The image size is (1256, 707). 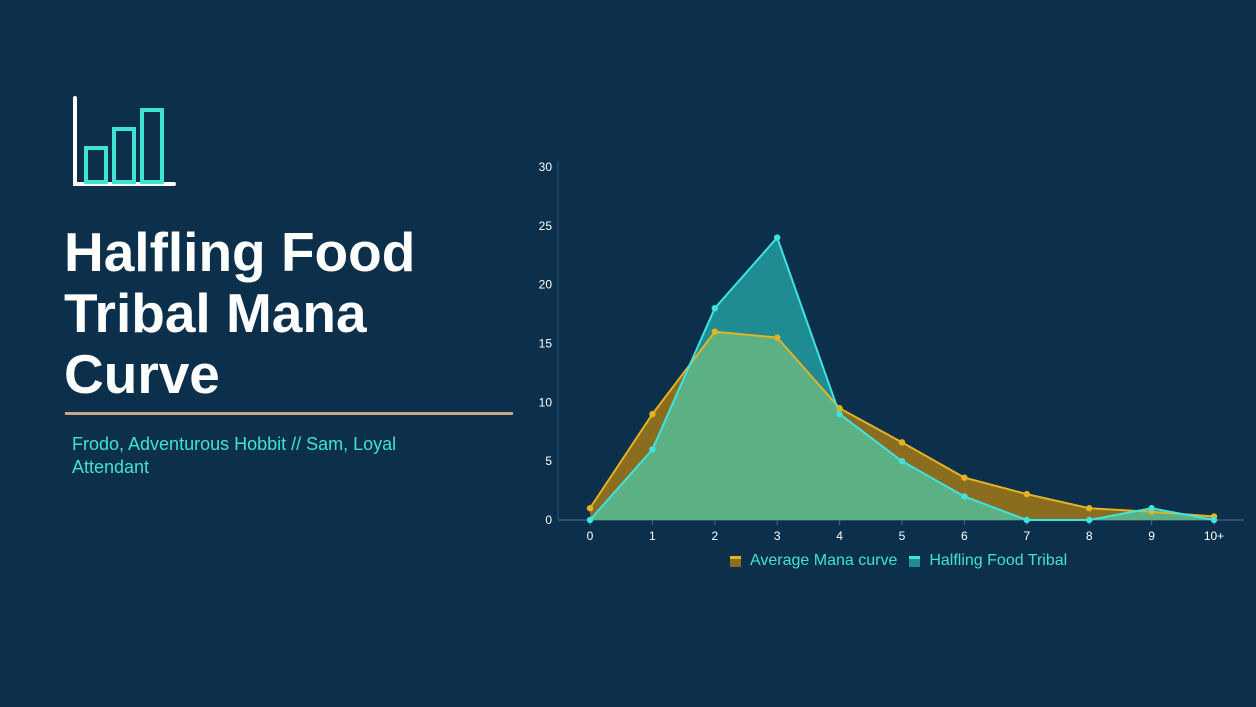 I want to click on x-tick-label: 6, so click(x=964, y=536).